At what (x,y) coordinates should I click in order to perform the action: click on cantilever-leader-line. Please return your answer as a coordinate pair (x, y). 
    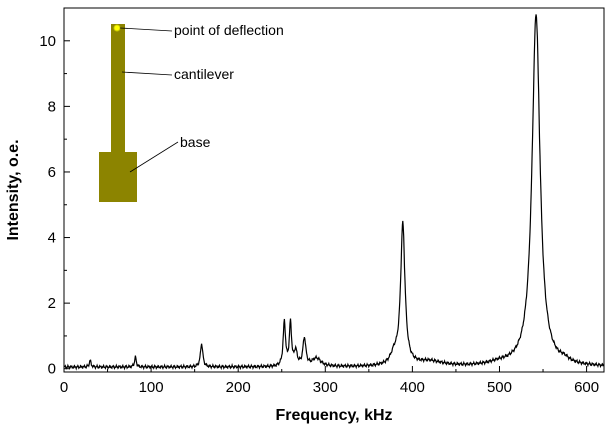
    Looking at the image, I should click on (147, 73).